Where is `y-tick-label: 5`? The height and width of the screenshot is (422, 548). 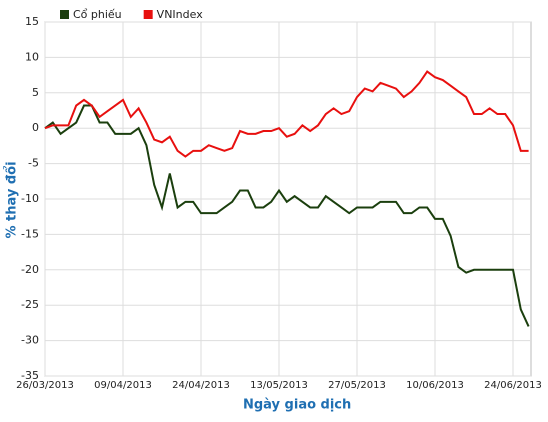 y-tick-label: 5 is located at coordinates (35, 92).